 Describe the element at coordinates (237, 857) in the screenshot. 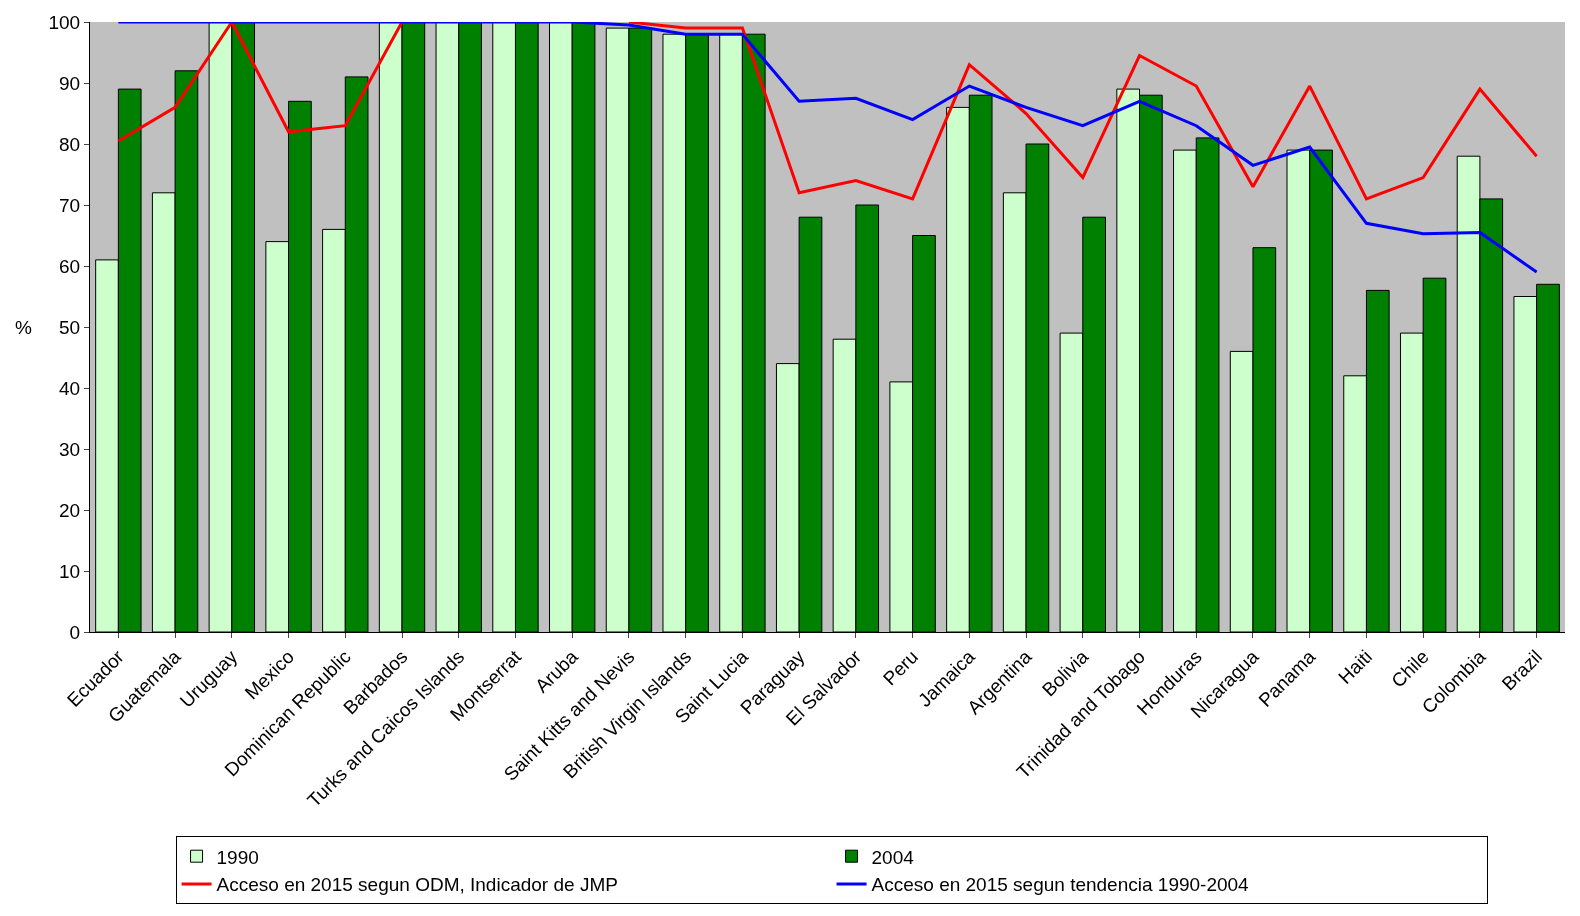

I see `legend-label: 1990` at that location.